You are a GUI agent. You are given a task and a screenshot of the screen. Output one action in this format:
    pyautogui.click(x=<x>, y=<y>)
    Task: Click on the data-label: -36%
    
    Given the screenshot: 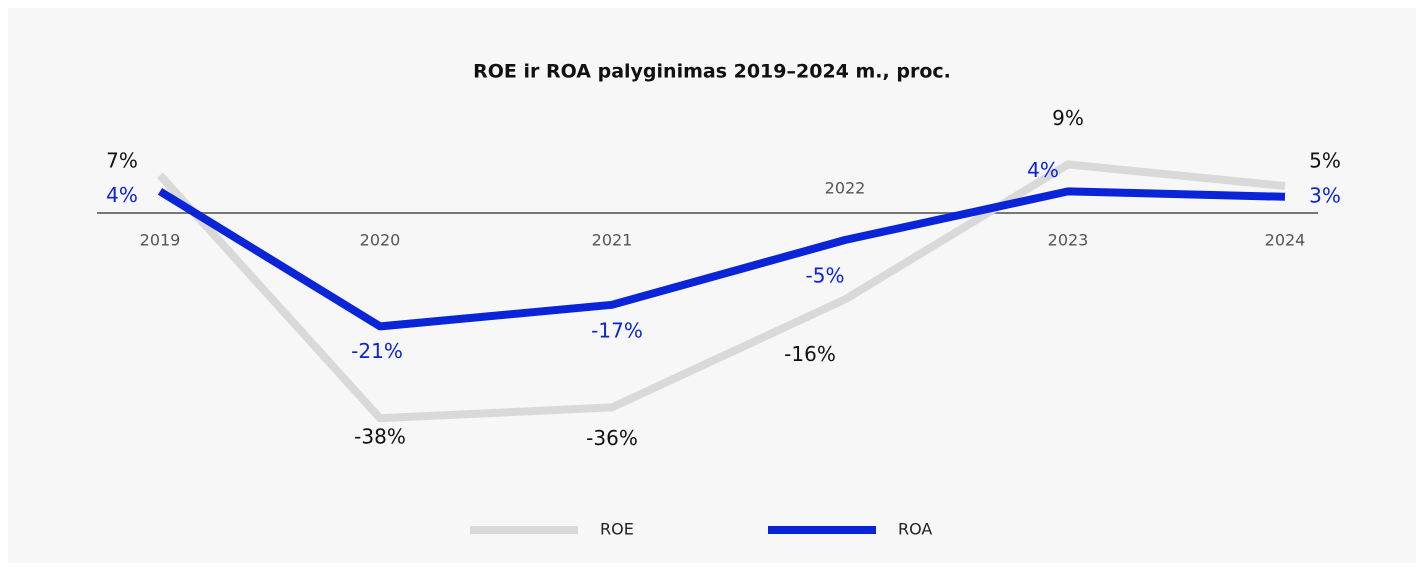 What is the action you would take?
    pyautogui.click(x=612, y=438)
    